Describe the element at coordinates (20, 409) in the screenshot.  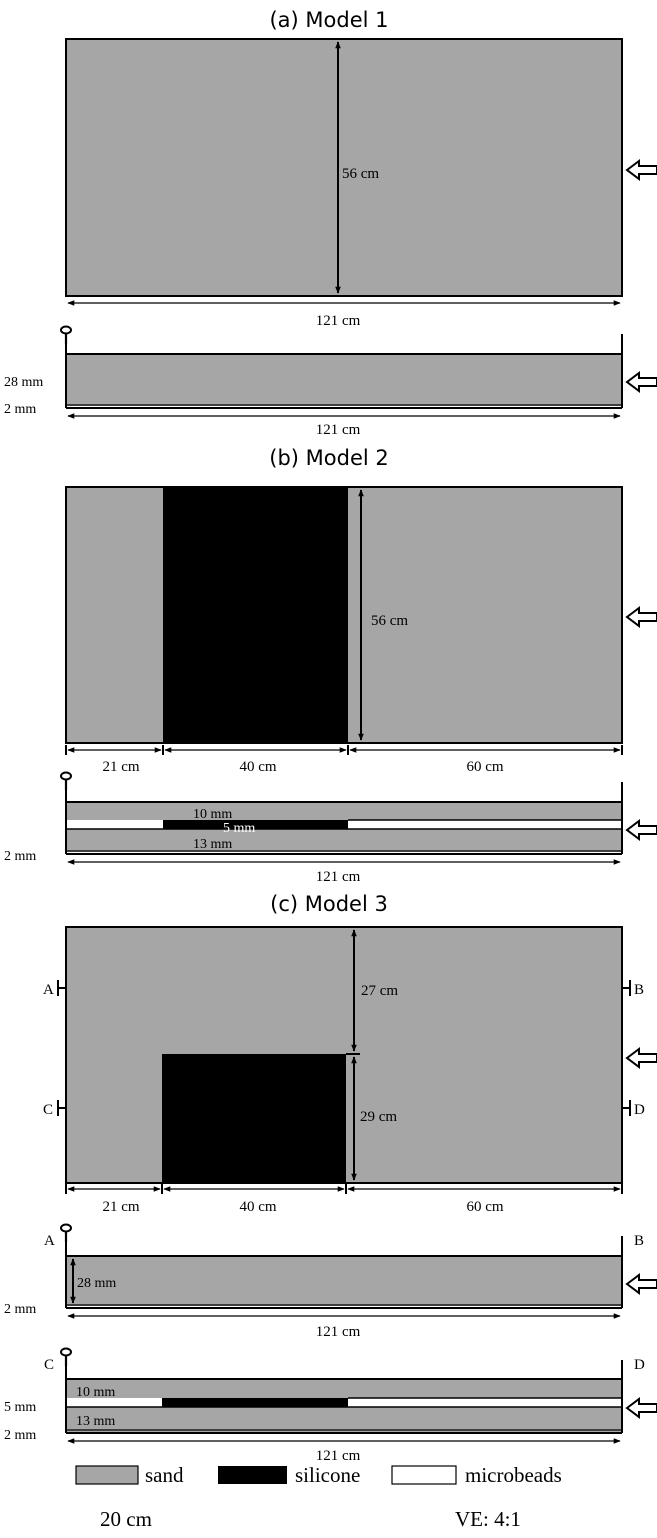
I see `model1-section-base-label: 2 mm` at that location.